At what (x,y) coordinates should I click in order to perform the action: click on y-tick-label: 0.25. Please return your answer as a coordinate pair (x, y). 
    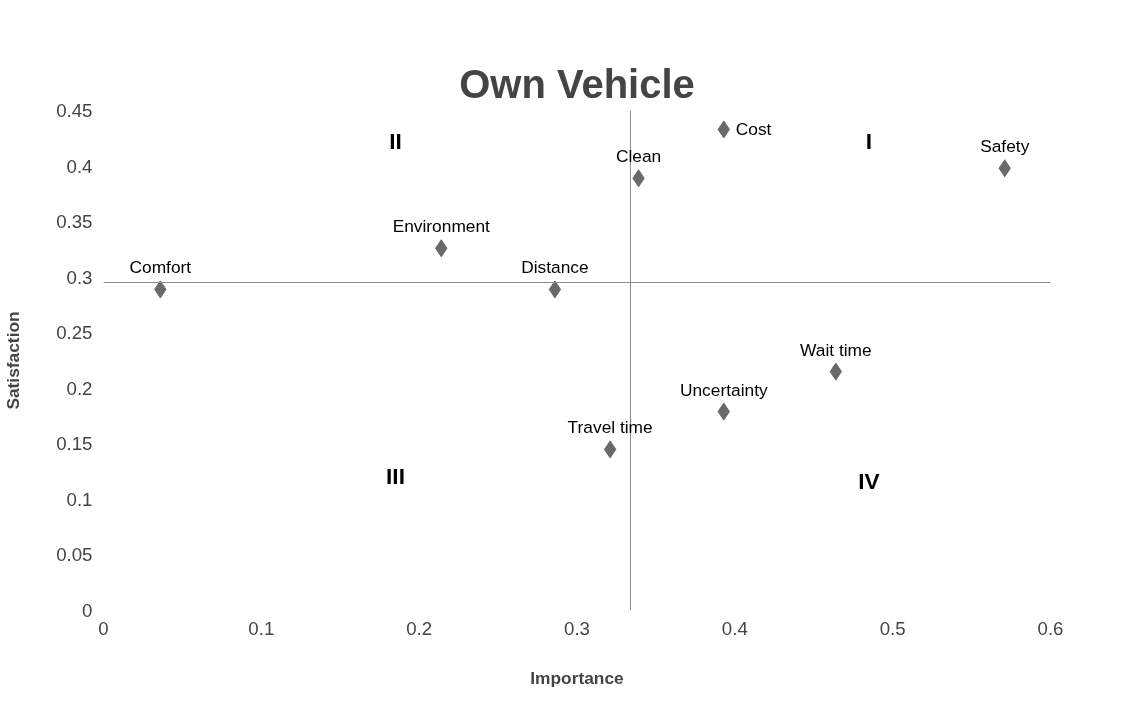
    Looking at the image, I should click on (74, 333).